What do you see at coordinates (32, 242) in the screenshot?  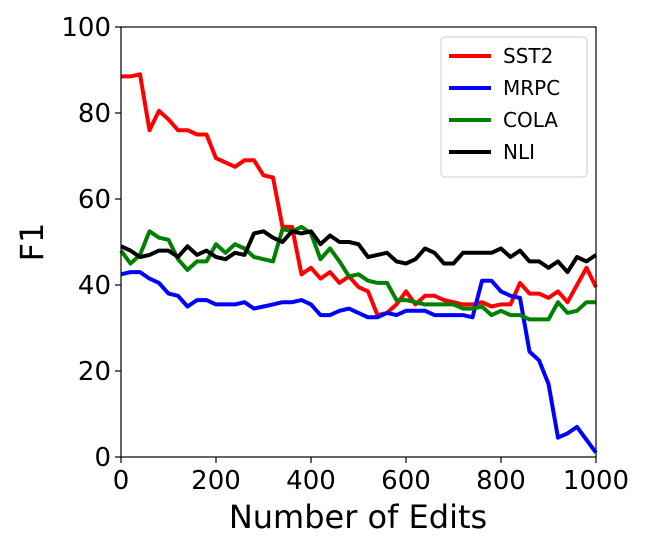 I see `y-axis-label: F1` at bounding box center [32, 242].